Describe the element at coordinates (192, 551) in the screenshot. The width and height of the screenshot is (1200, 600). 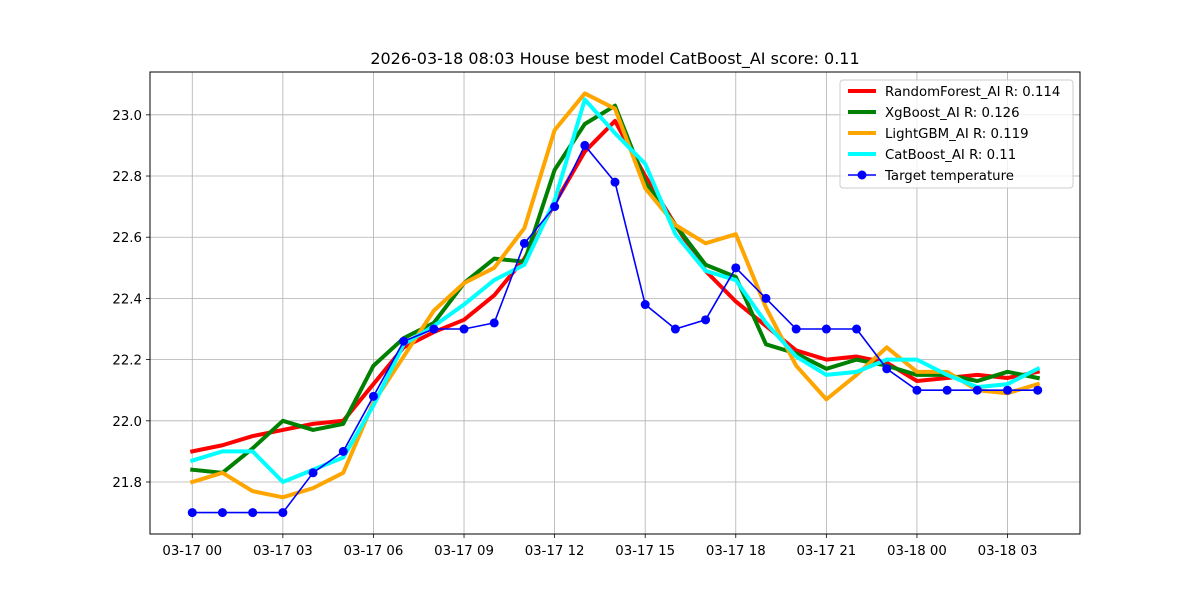
I see `x-tick-label: 03-17 00` at that location.